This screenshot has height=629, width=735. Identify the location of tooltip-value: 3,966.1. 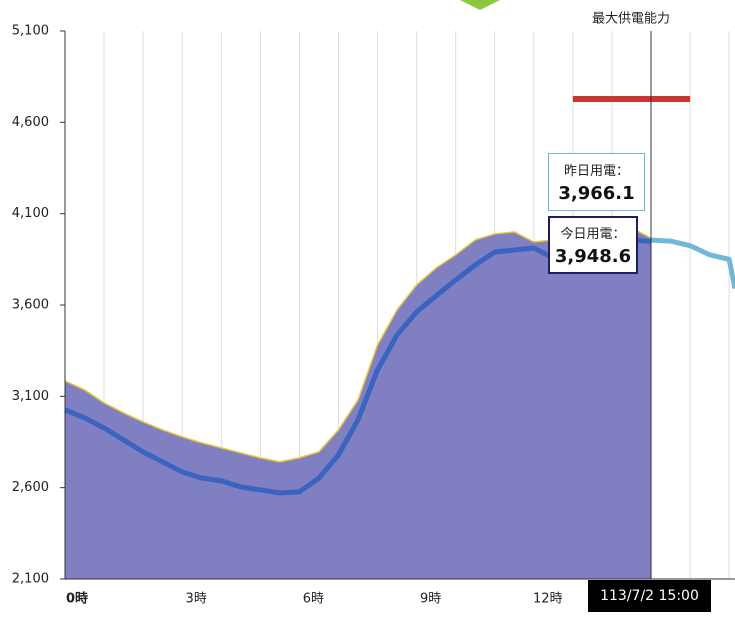
(596, 193).